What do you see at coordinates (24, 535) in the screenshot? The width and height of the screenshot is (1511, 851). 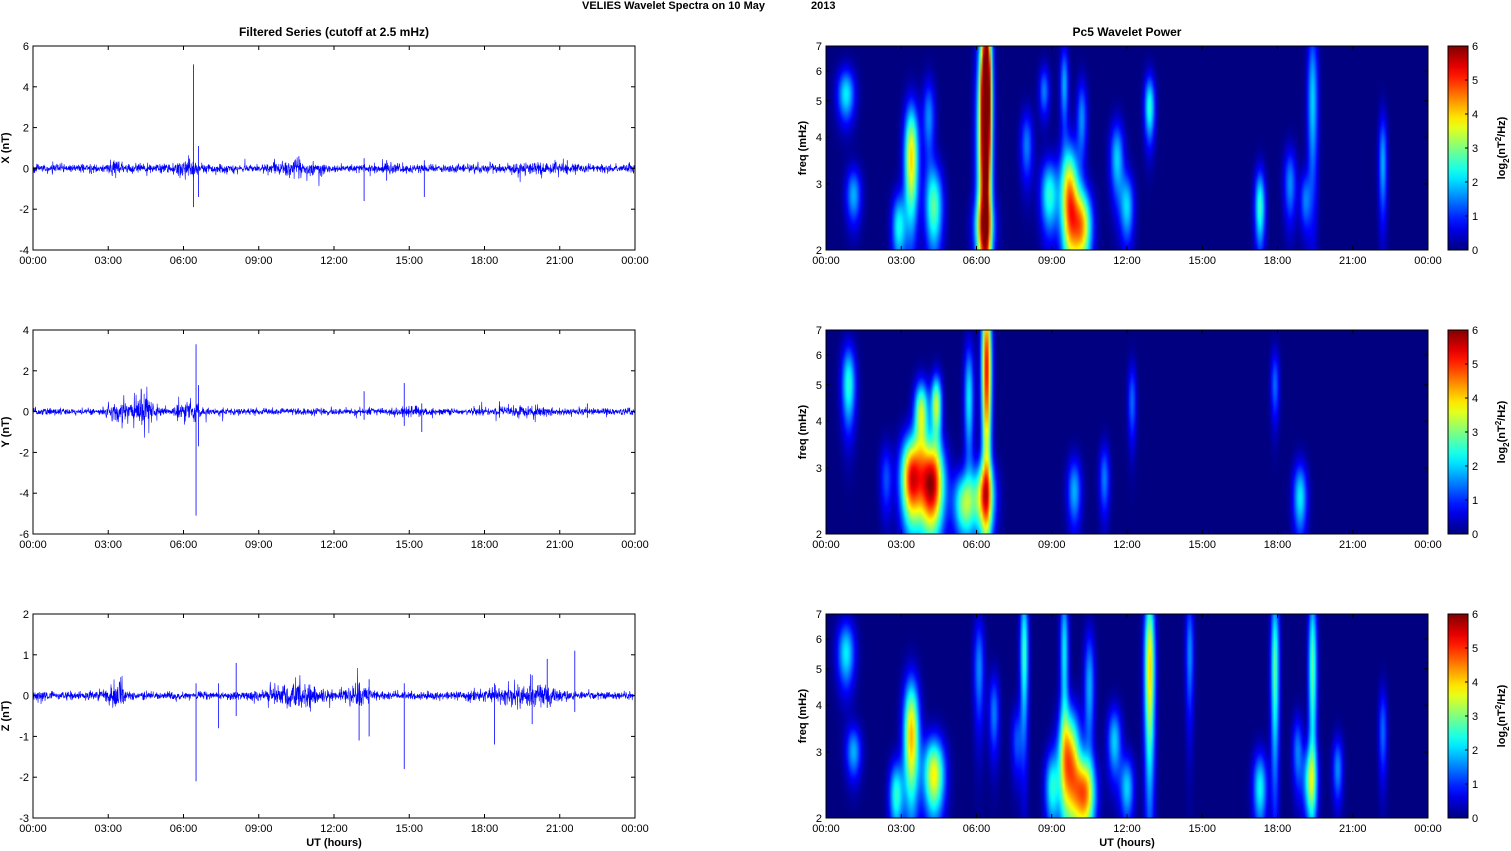 I see `series-y-ytick-label: -6` at bounding box center [24, 535].